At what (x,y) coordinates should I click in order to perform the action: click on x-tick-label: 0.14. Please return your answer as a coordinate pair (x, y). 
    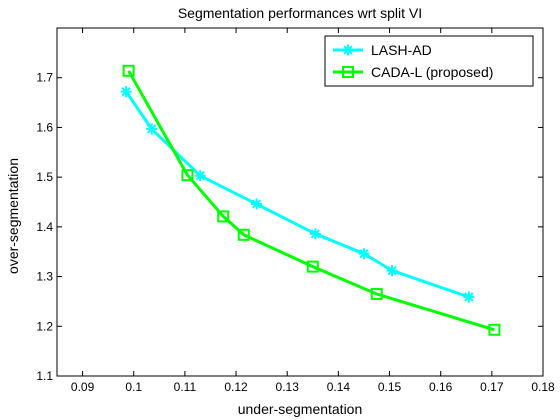
    Looking at the image, I should click on (339, 387).